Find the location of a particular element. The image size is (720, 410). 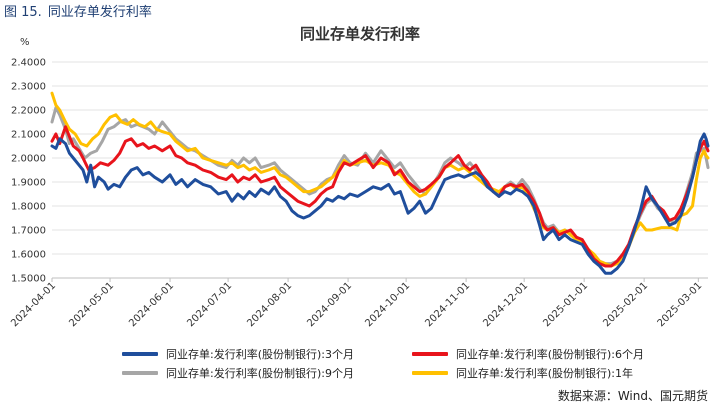

y-tick-label: 2.3000 is located at coordinates (28, 87).